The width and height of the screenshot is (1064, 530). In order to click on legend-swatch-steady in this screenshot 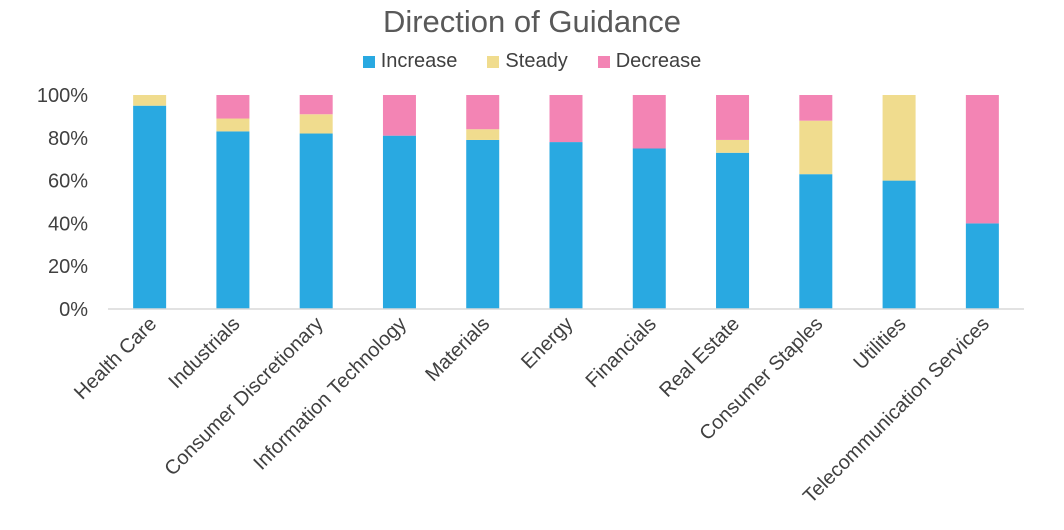, I will do `click(493, 61)`.